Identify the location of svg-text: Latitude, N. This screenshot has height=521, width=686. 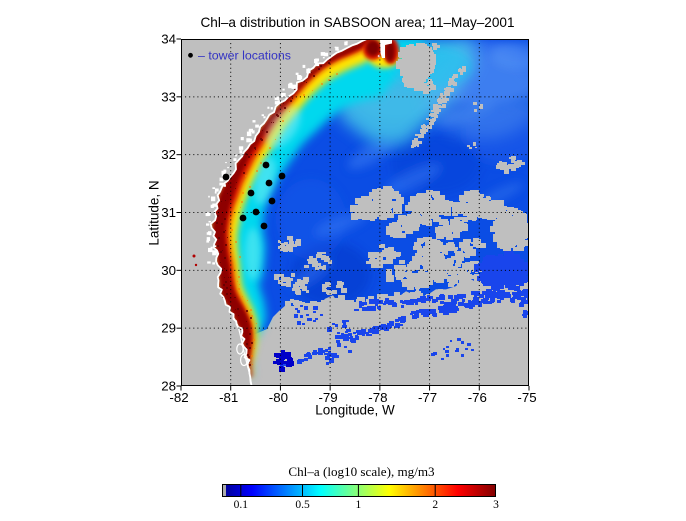
(154, 212).